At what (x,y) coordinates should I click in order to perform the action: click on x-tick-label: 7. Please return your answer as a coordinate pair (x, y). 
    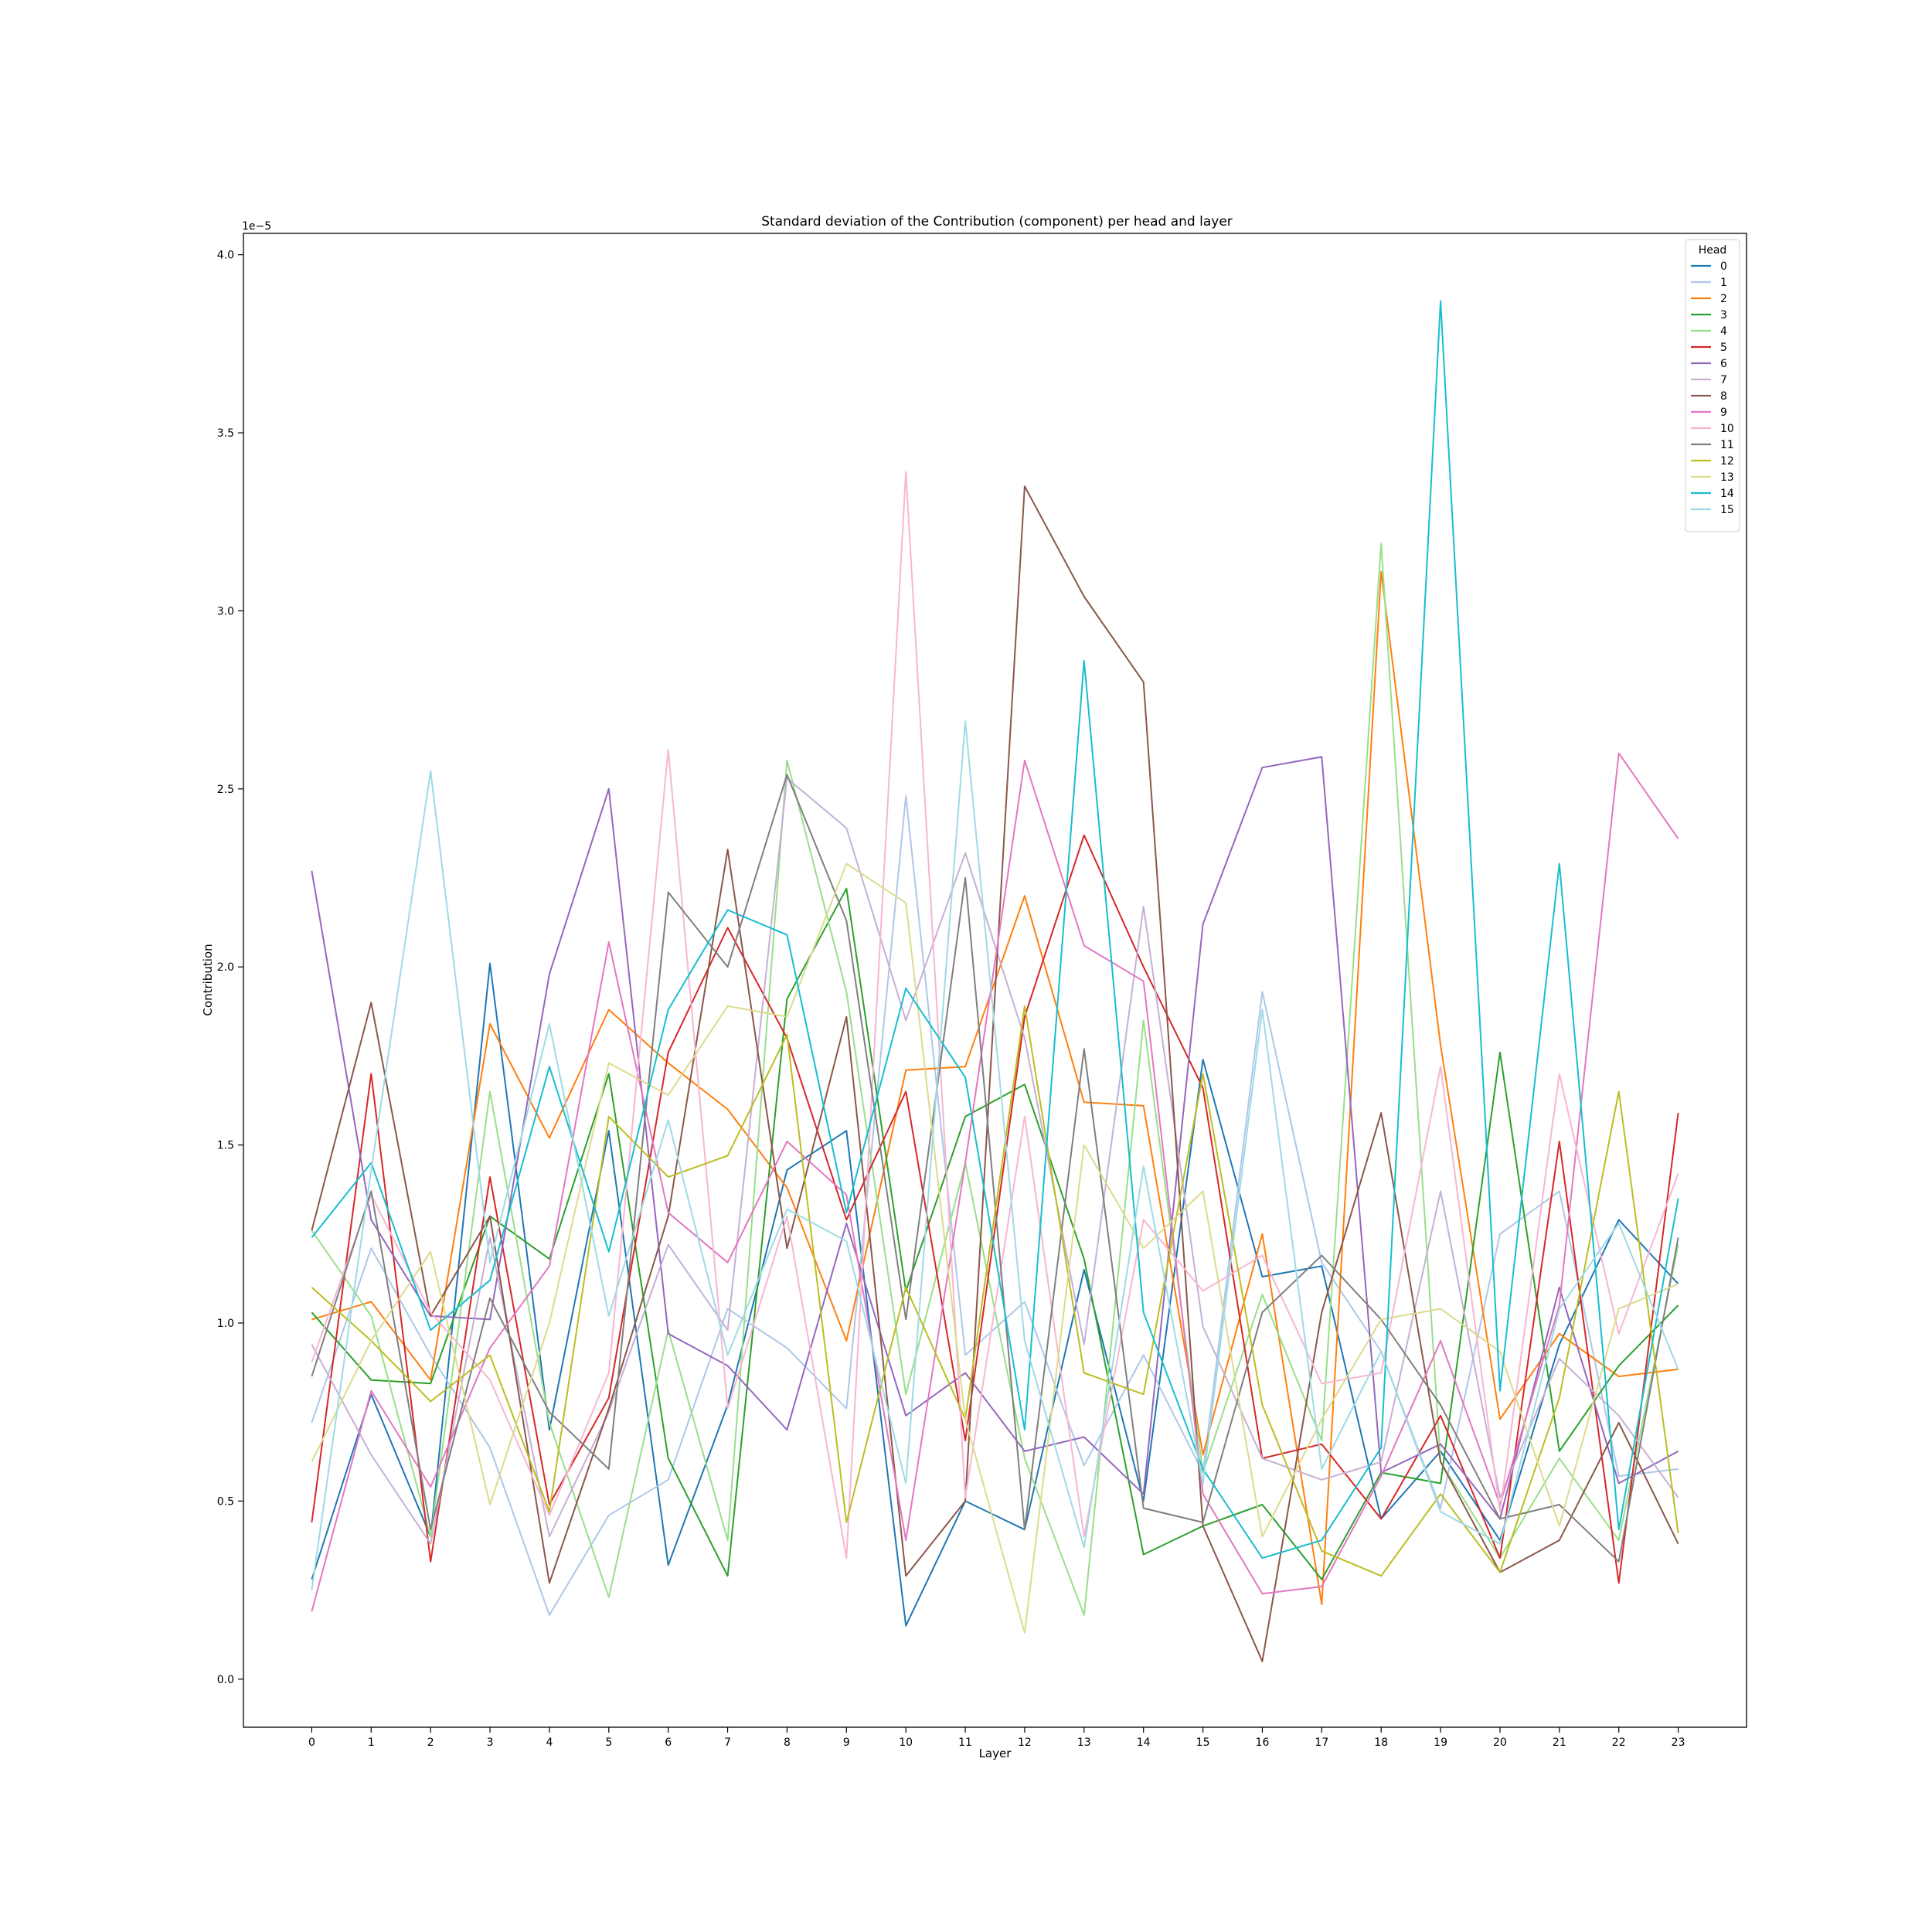
    Looking at the image, I should click on (727, 1742).